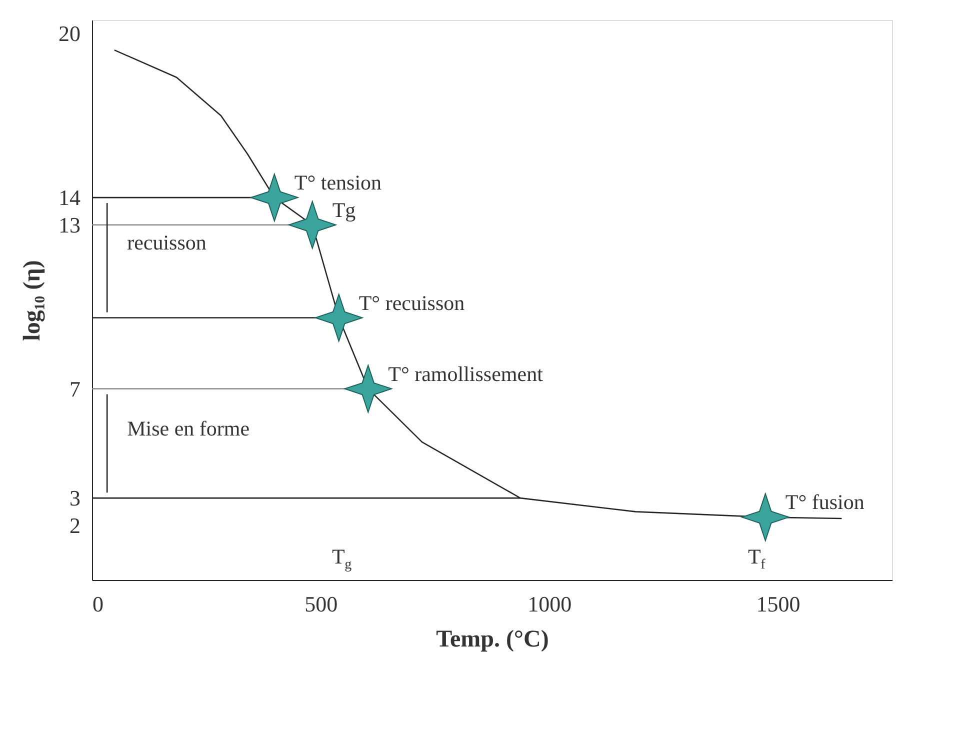 The height and width of the screenshot is (732, 971). I want to click on x-tick-label: 0, so click(98, 604).